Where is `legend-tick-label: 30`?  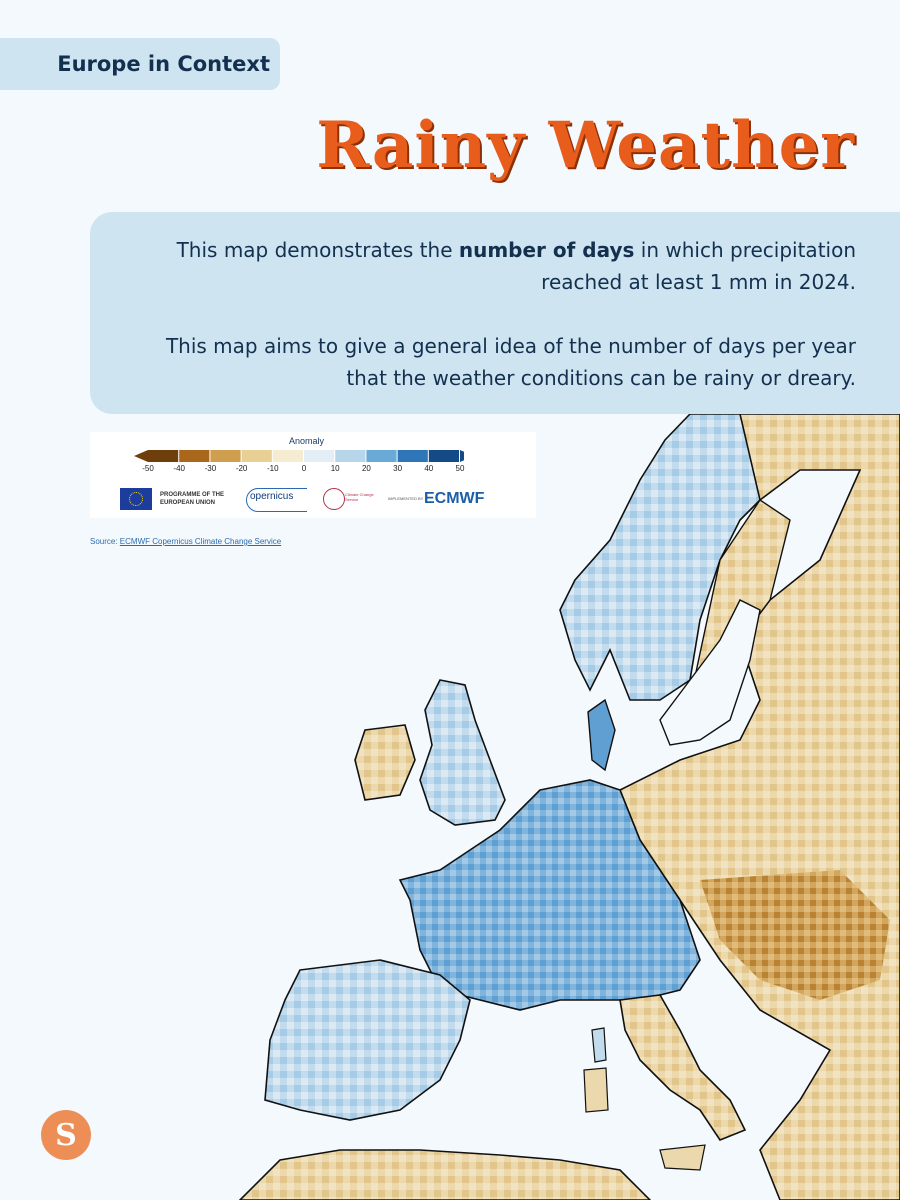 legend-tick-label: 30 is located at coordinates (398, 468).